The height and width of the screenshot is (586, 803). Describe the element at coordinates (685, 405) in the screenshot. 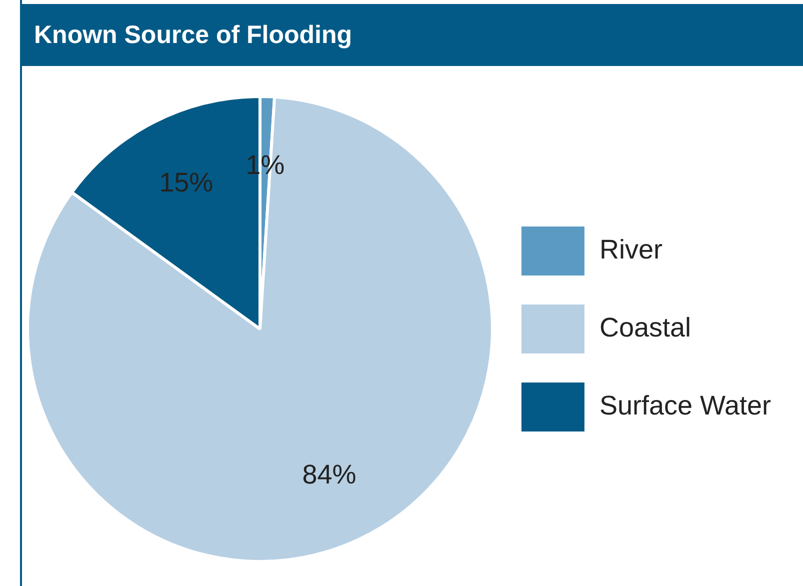

I see `legend-label: Surface Water` at that location.